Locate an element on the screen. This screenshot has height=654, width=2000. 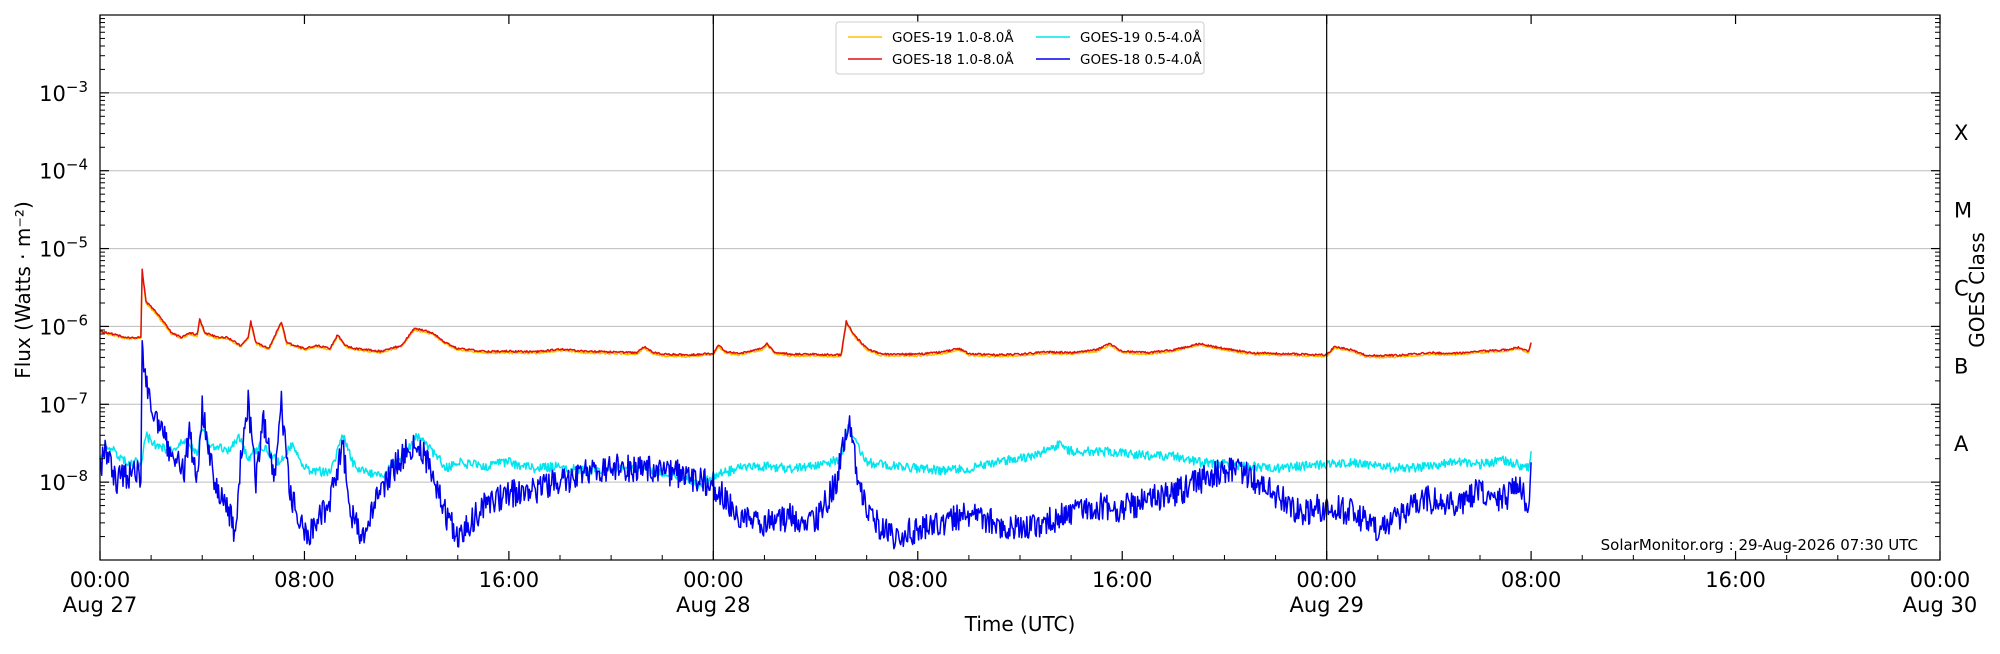
goes-class-label: C is located at coordinates (1961, 289).